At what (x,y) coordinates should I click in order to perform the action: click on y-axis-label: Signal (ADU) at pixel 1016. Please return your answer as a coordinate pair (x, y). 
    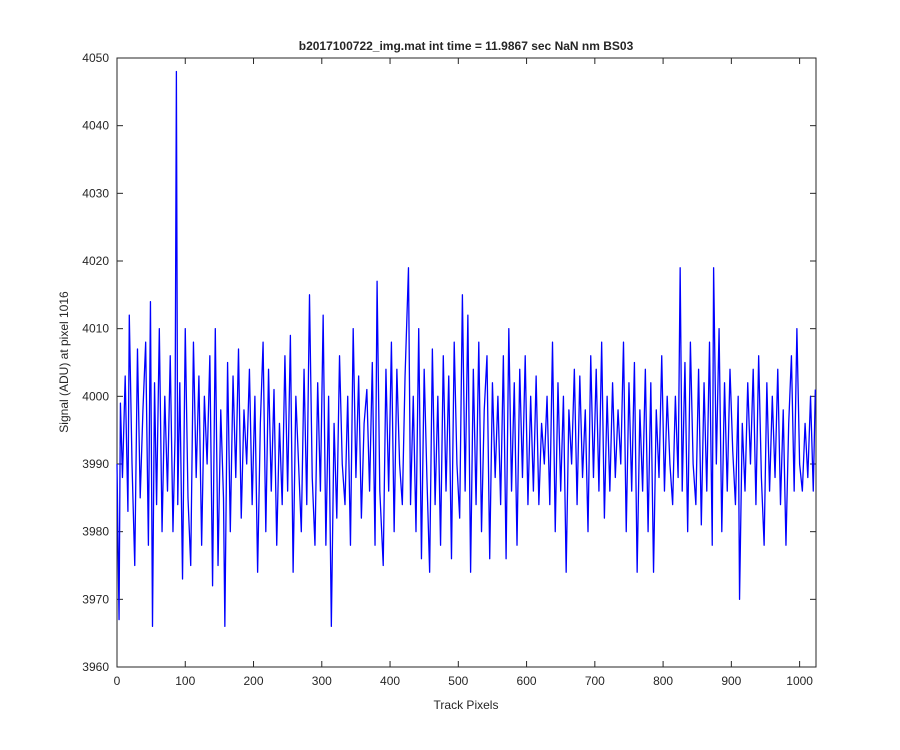
    Looking at the image, I should click on (64, 362).